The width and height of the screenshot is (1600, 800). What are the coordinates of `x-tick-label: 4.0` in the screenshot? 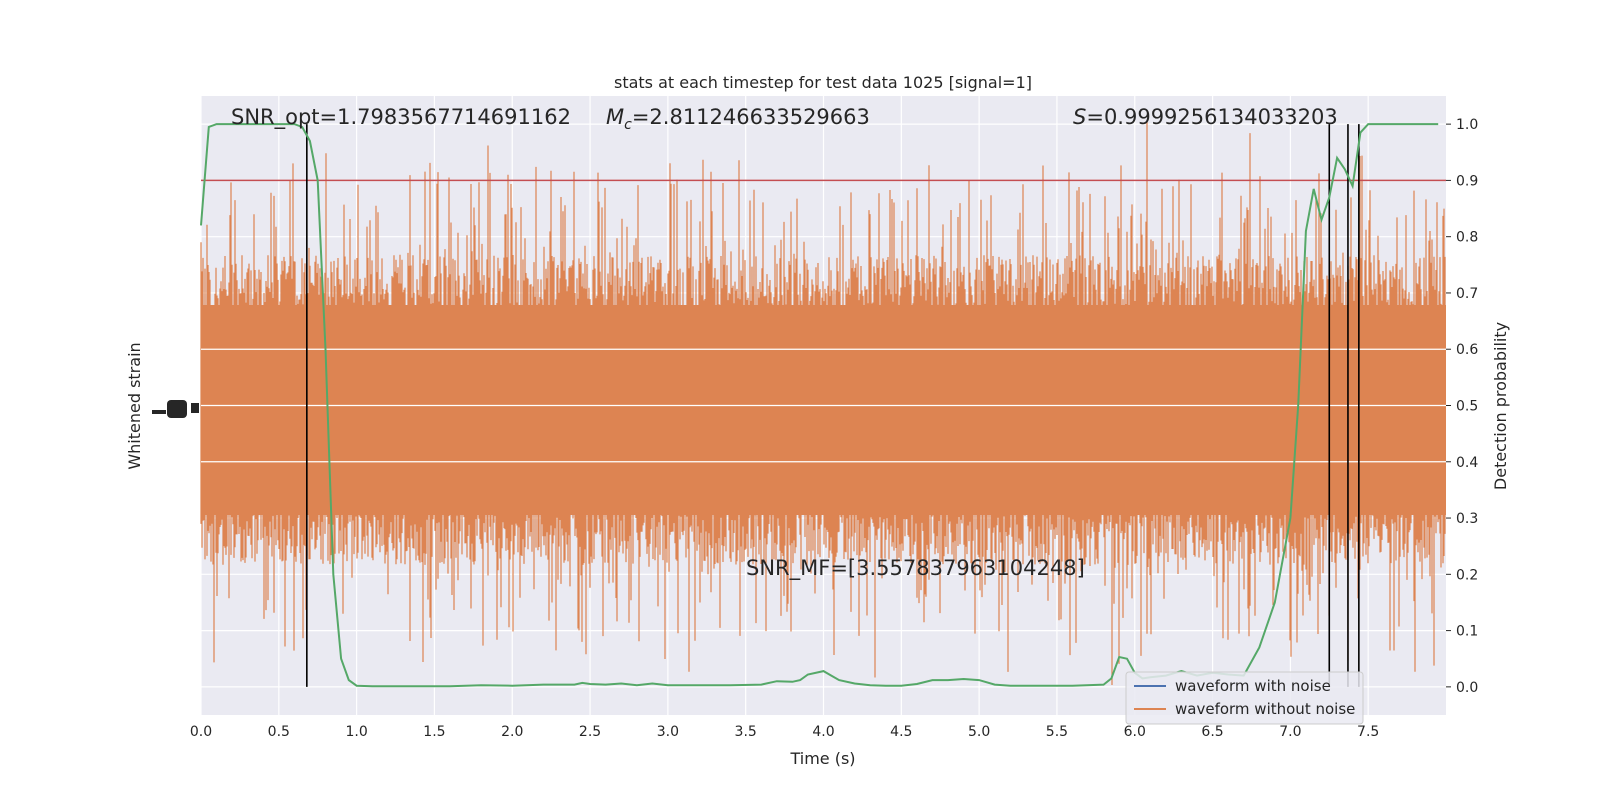 It's located at (823, 732).